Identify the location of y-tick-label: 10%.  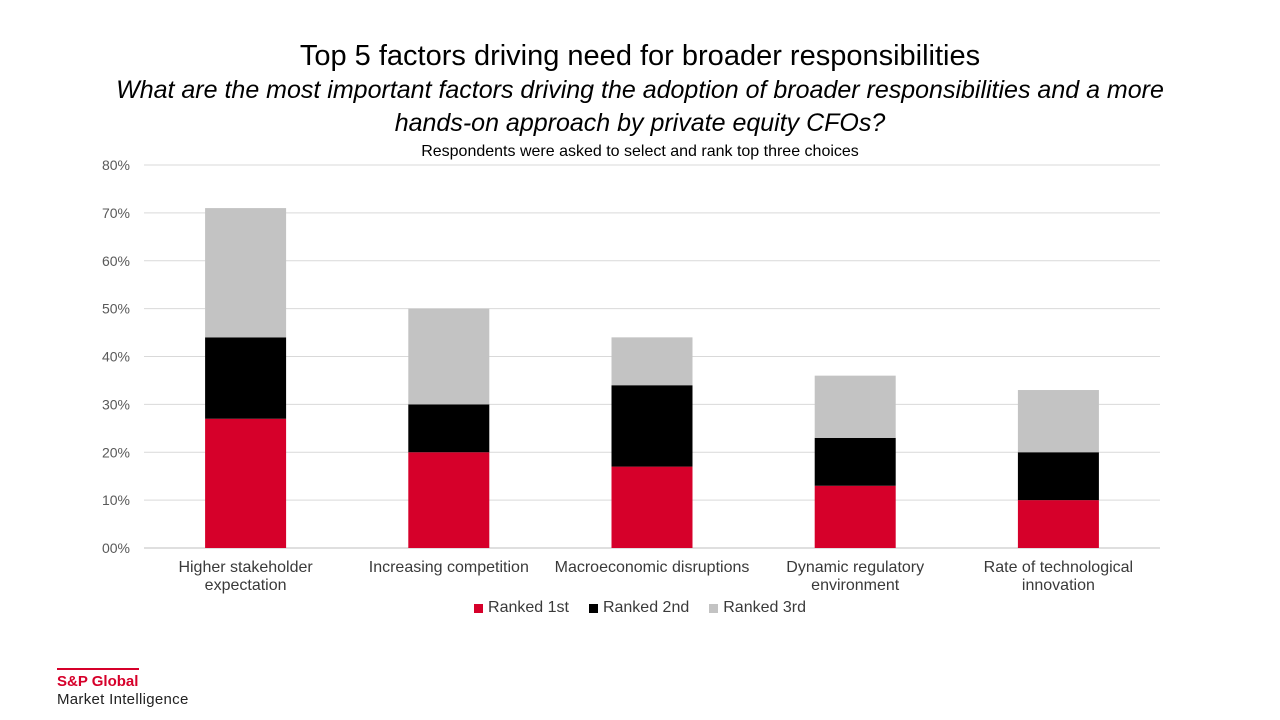
(116, 500).